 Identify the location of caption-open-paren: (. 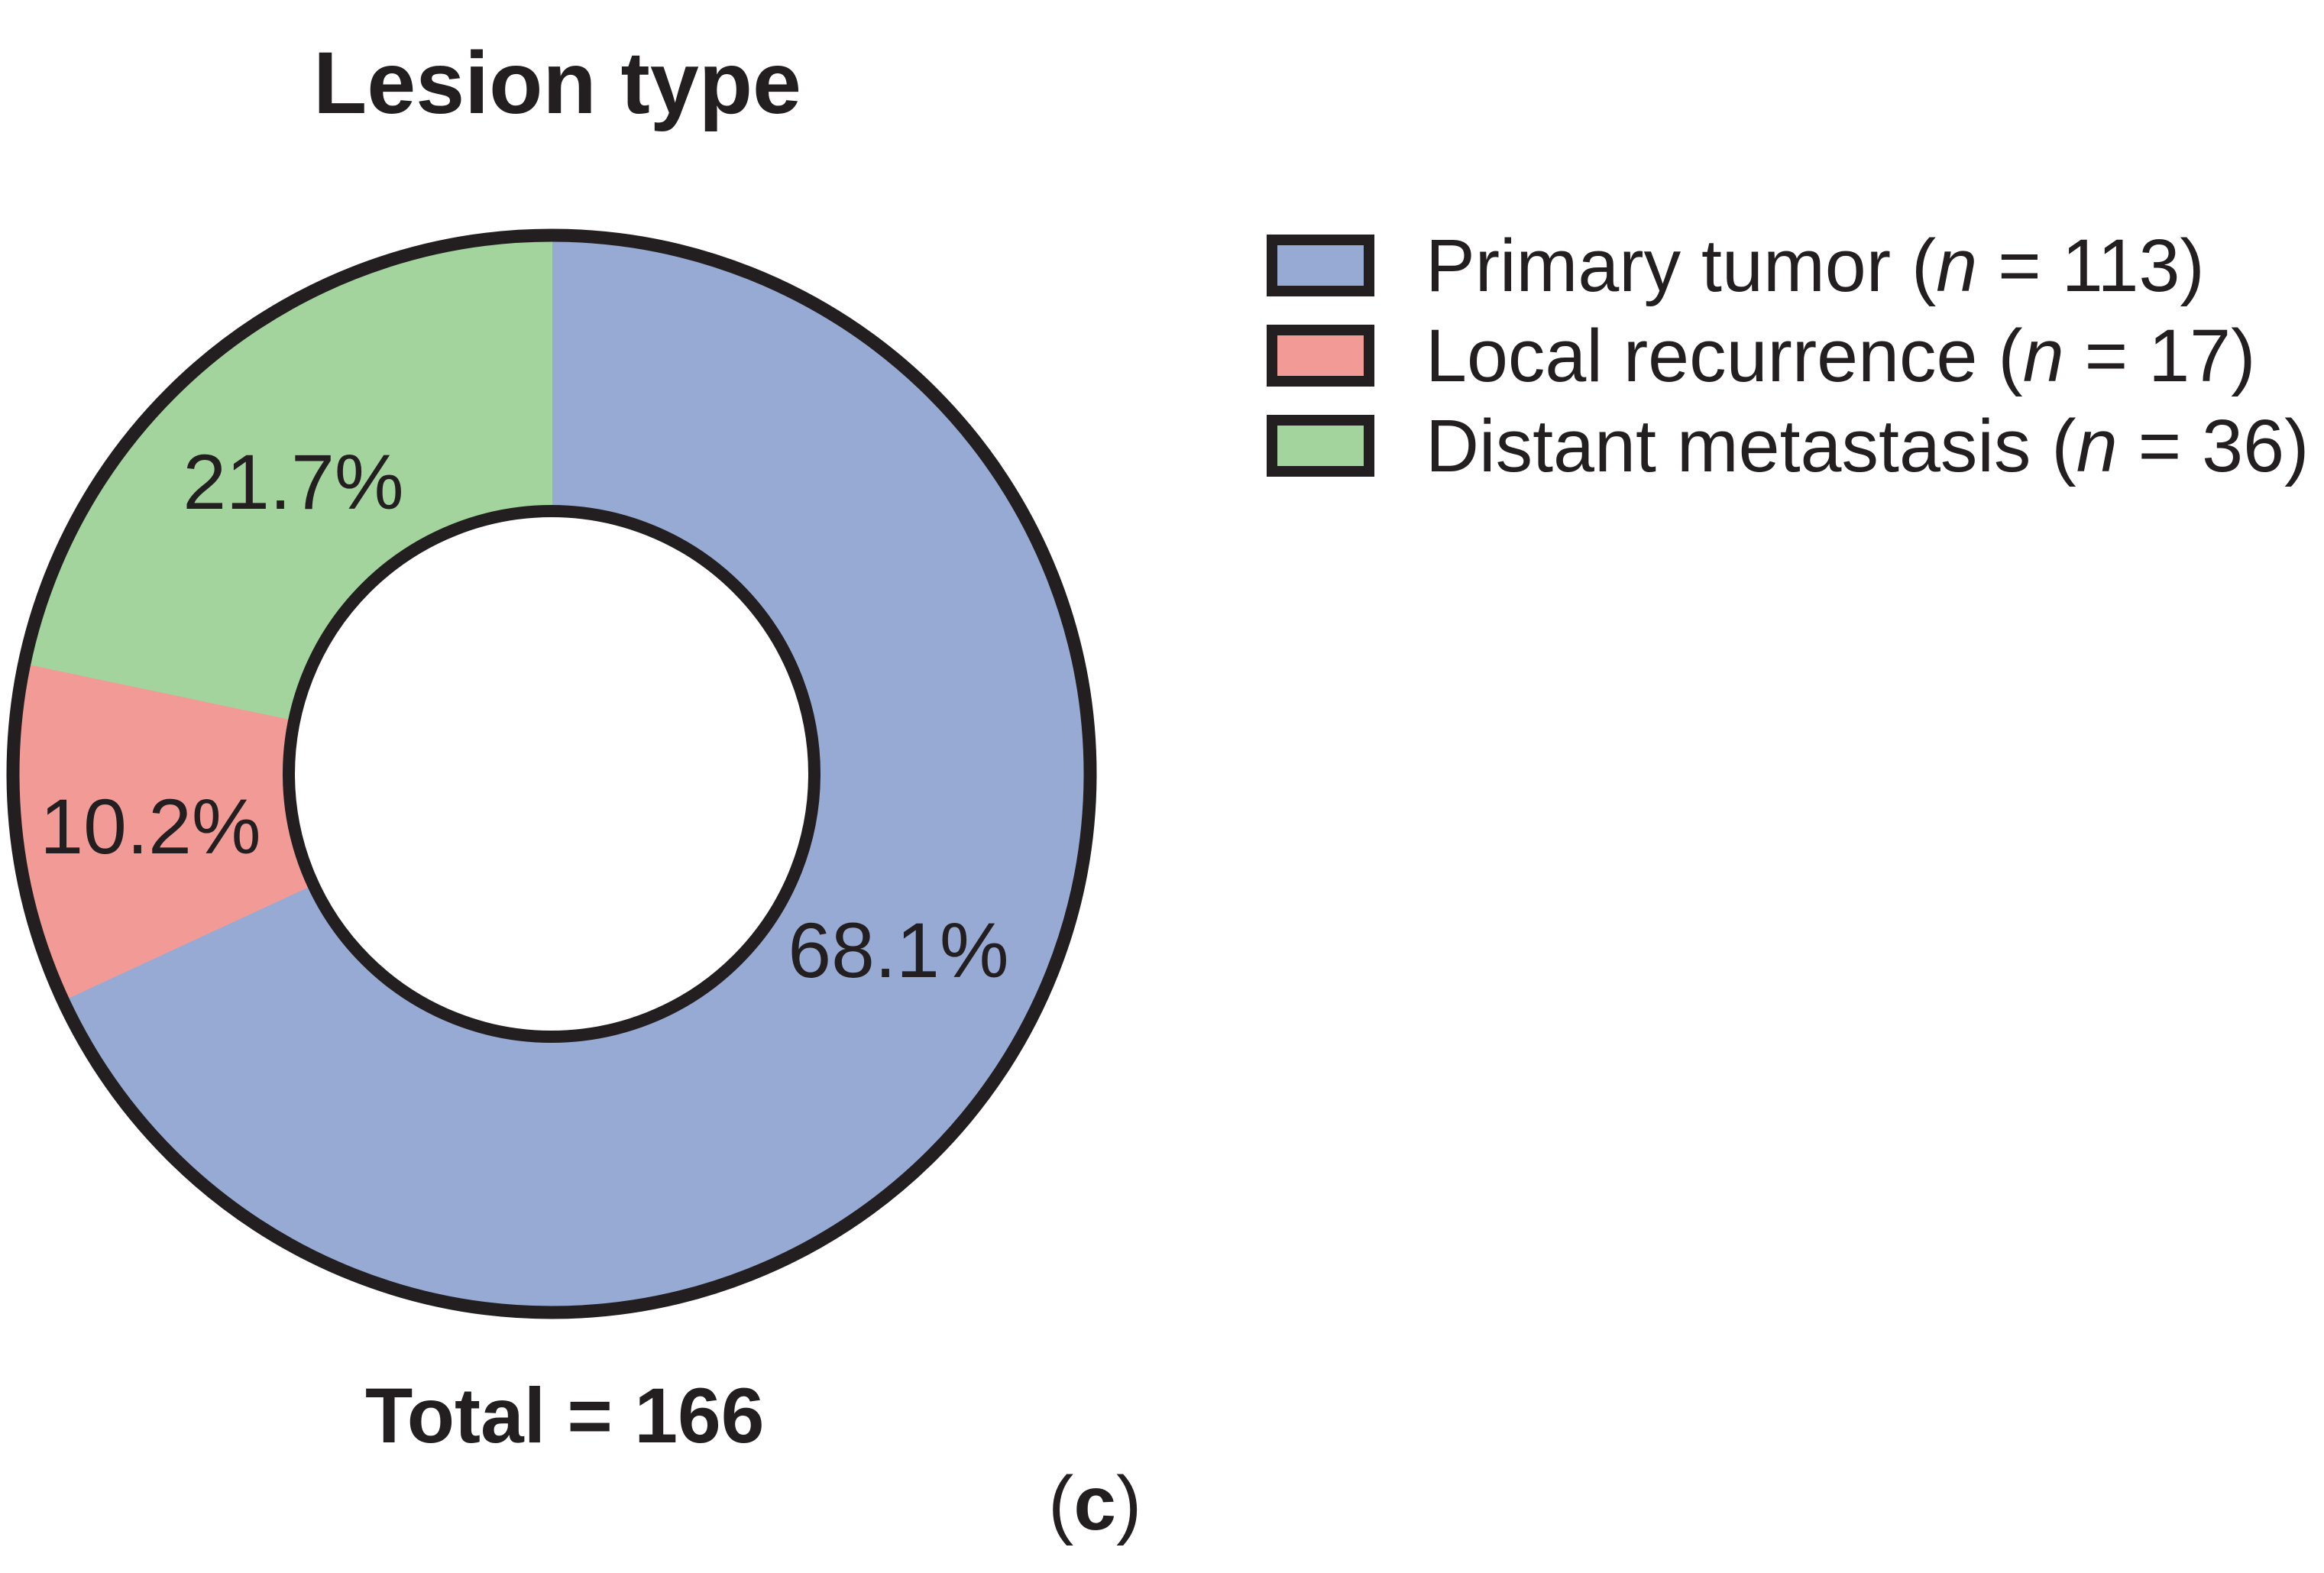
(1061, 1503).